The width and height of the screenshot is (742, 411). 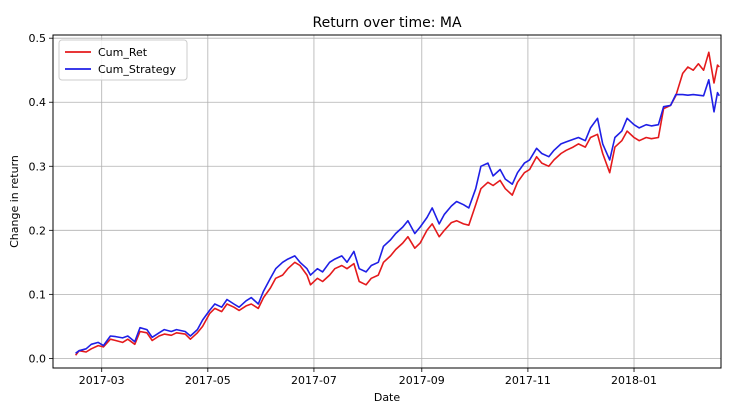 I want to click on legend-box, so click(x=123, y=60).